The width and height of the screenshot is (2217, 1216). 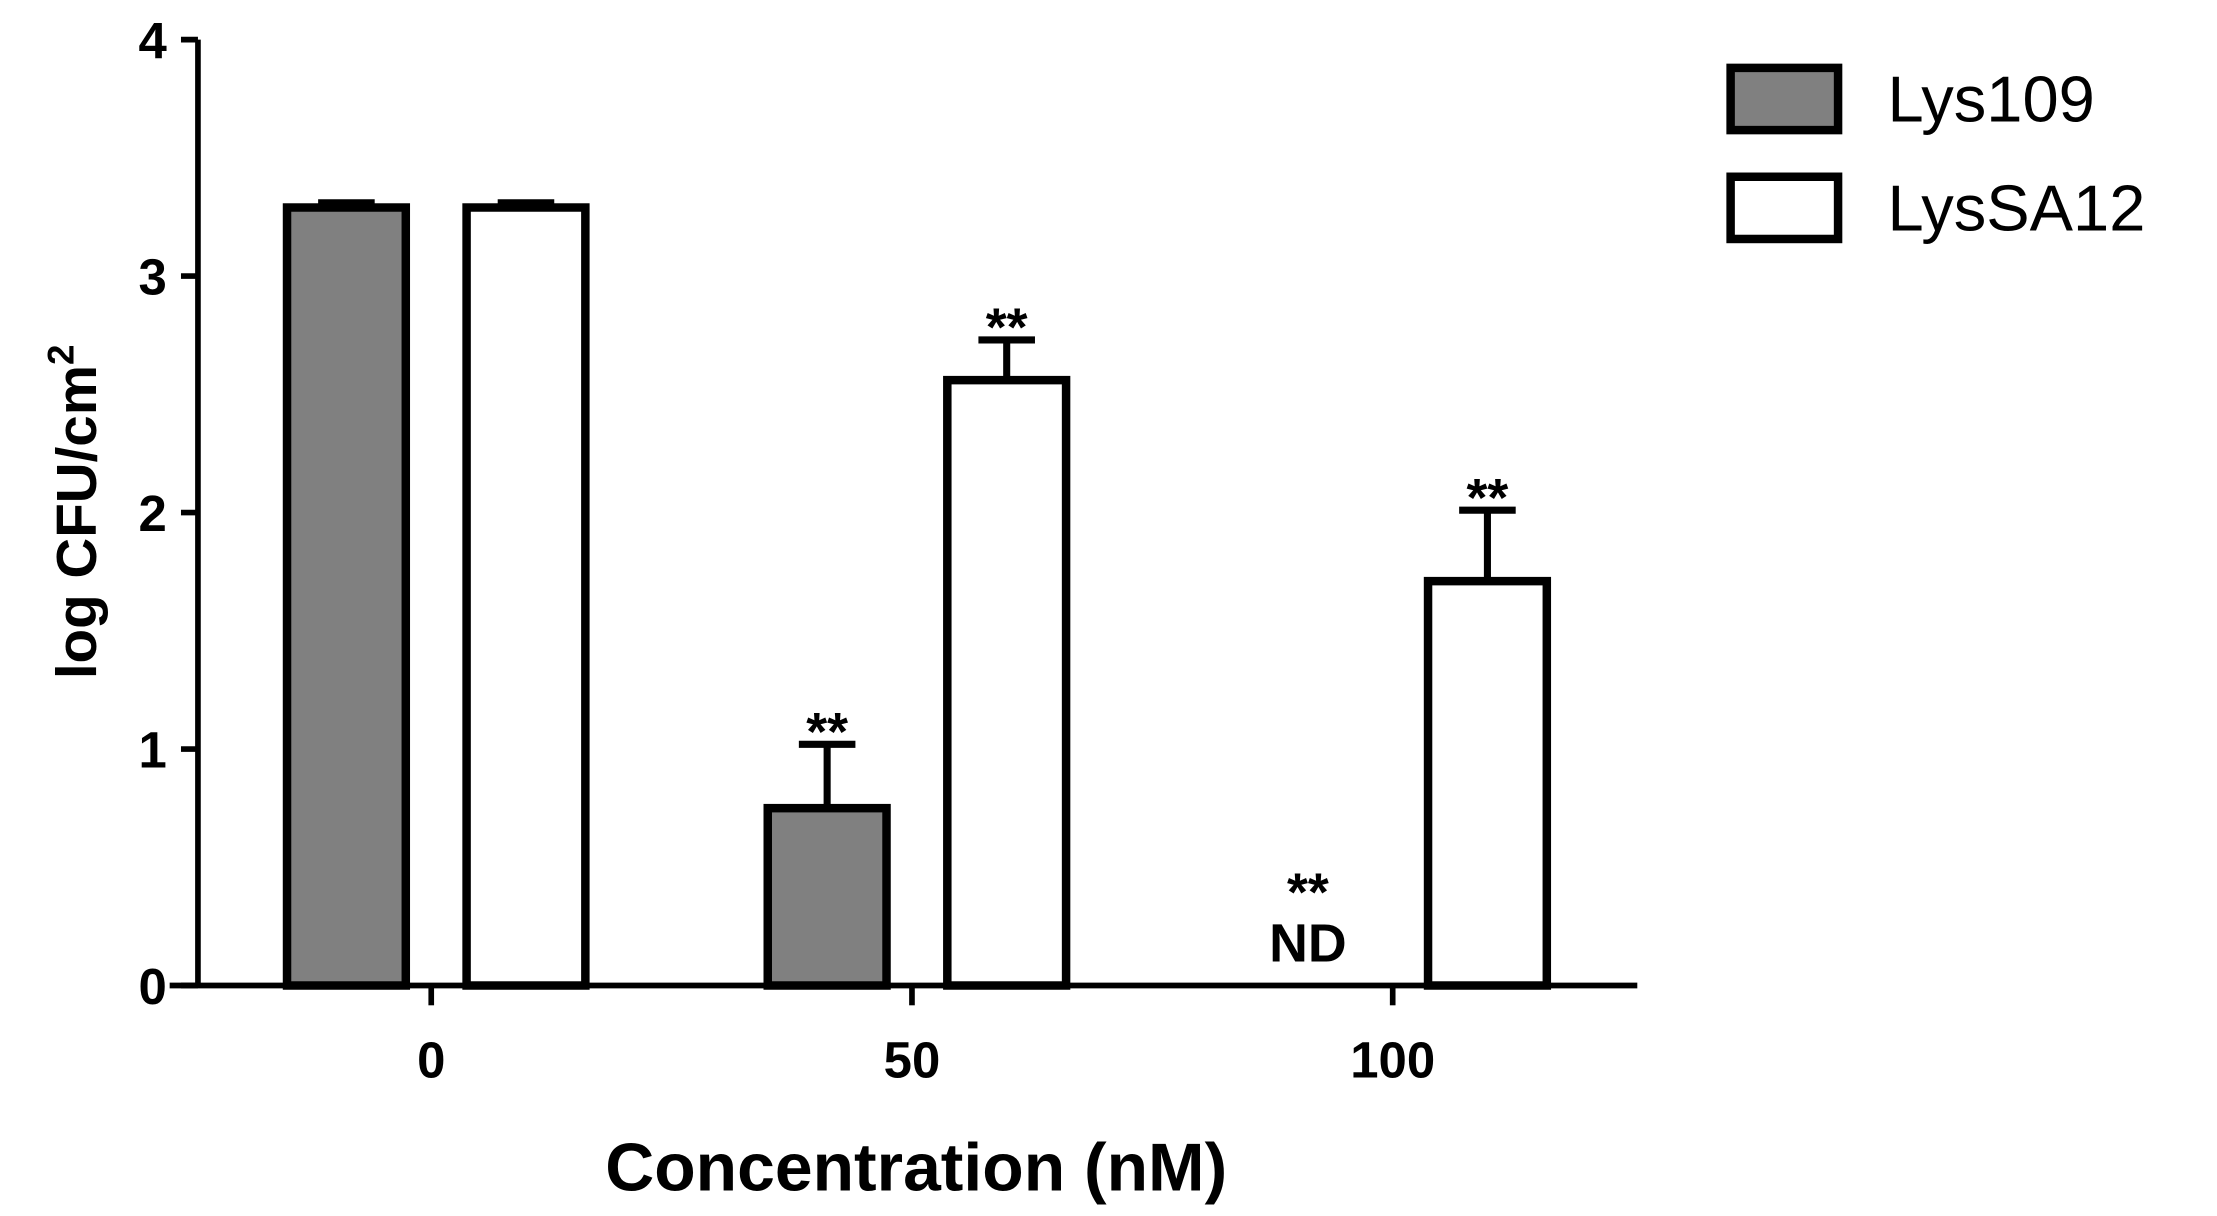 What do you see at coordinates (153, 513) in the screenshot?
I see `y-tick-label: 2` at bounding box center [153, 513].